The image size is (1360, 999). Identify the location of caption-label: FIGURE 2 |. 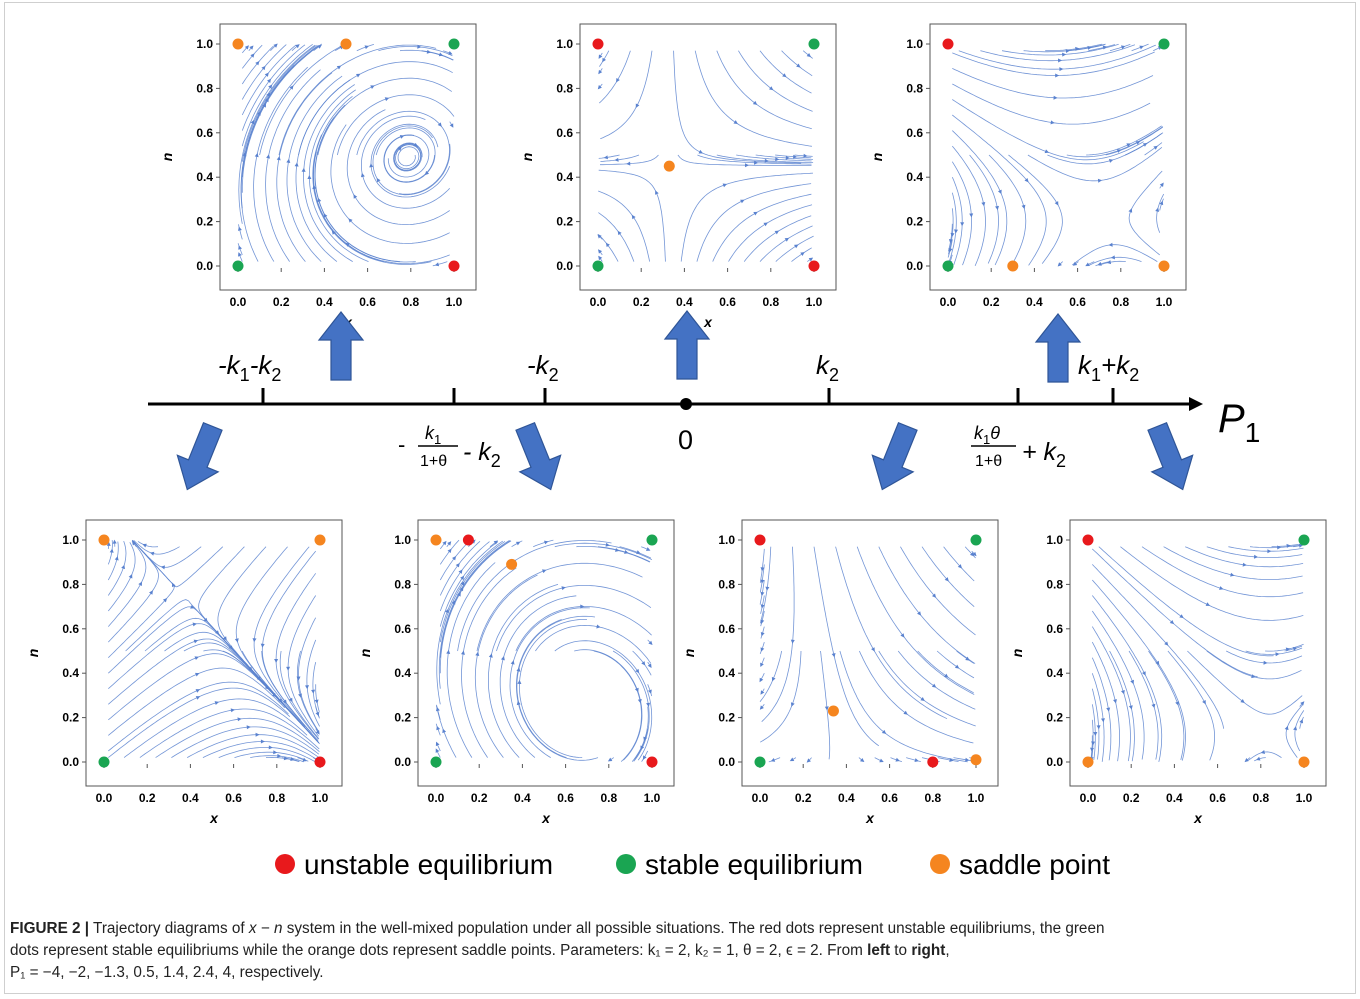
(50, 928).